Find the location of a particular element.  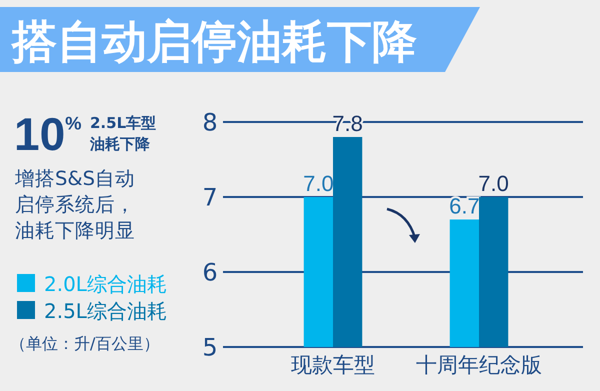

text: 油耗下降 is located at coordinates (120, 144).